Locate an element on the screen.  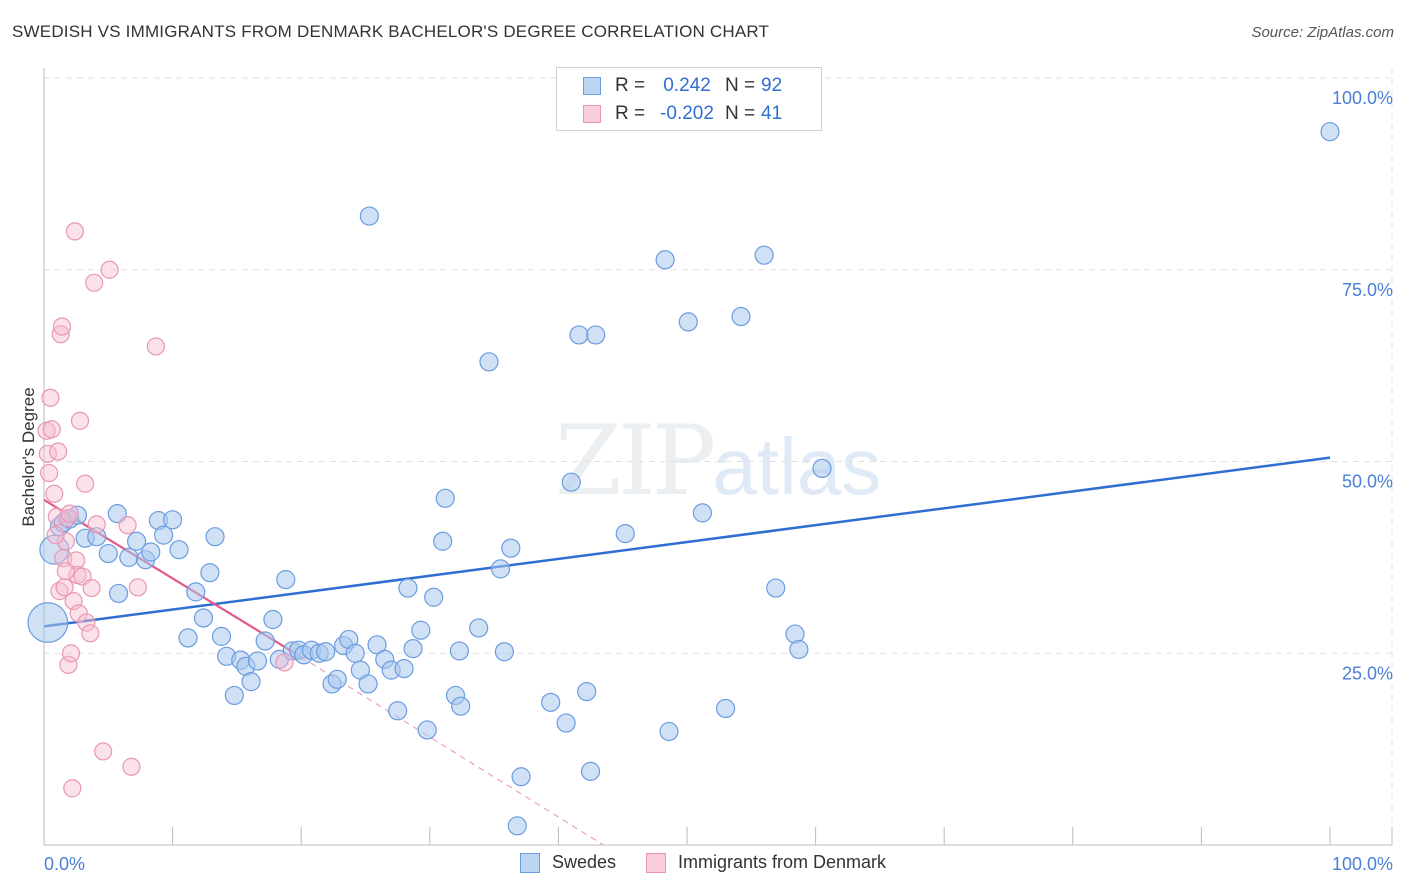
correlation-legend: R = 0.242 N = 92 R = -0.202 N = 41 is located at coordinates (689, 99).